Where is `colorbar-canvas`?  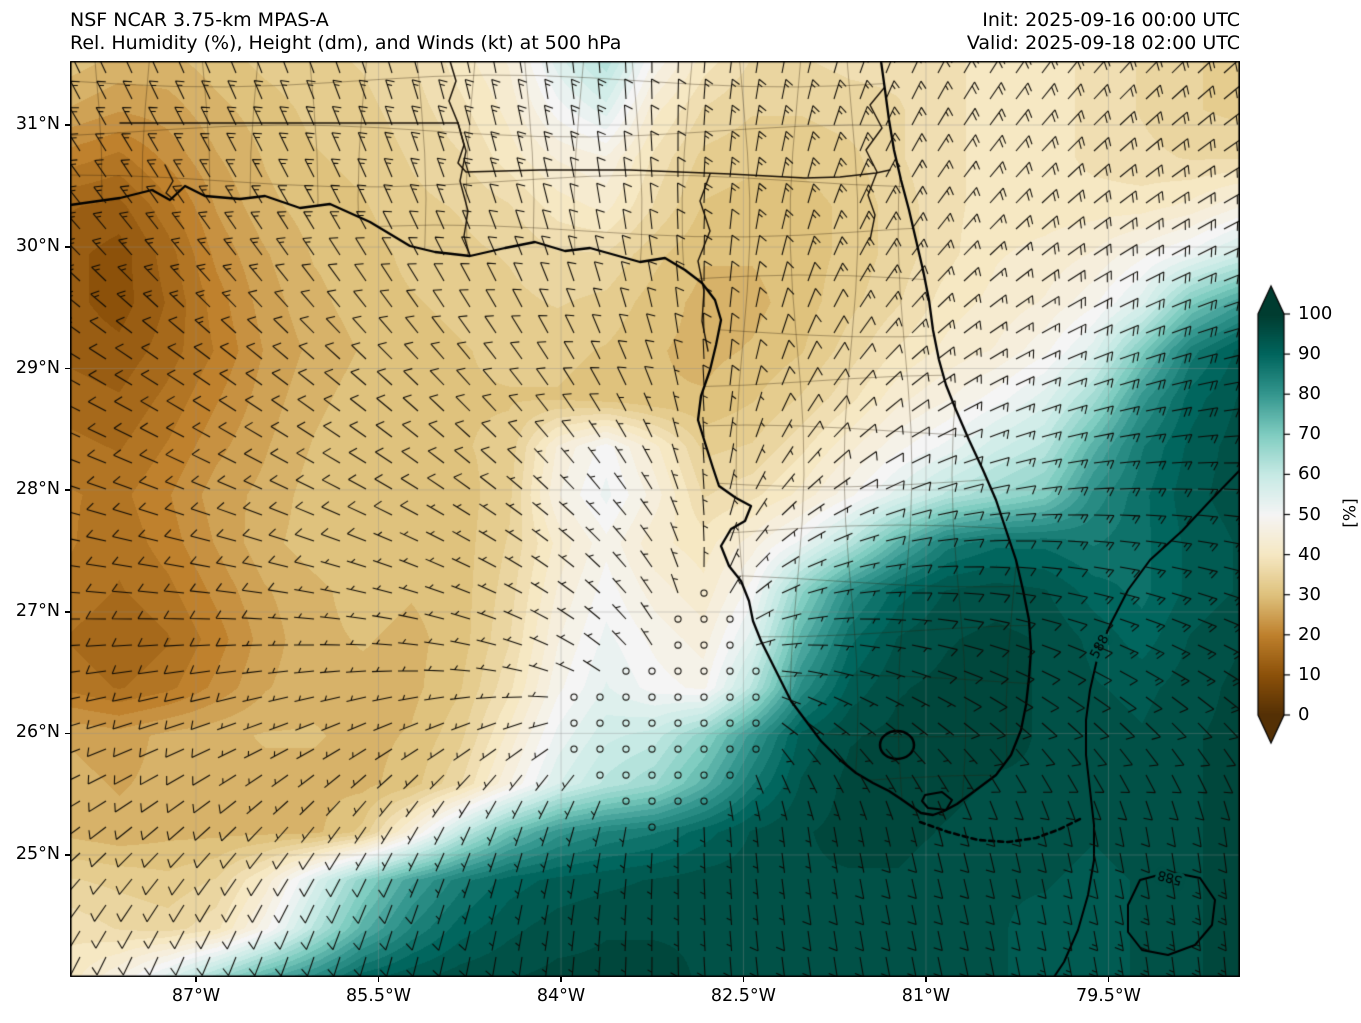 colorbar-canvas is located at coordinates (1298, 519).